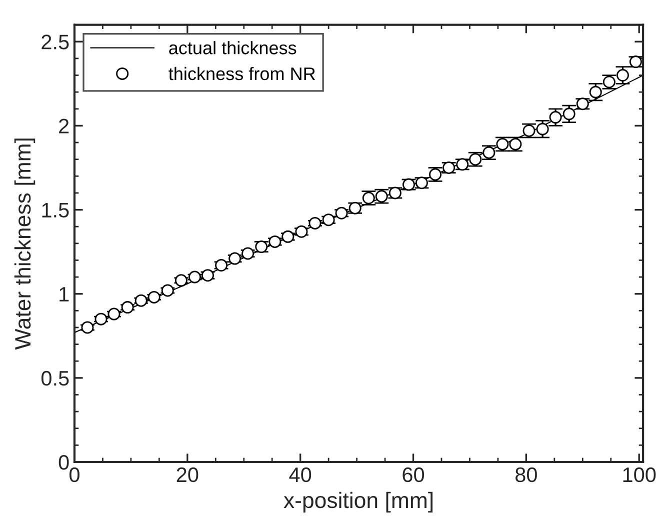 The image size is (665, 528). I want to click on x-axis-title: x-position [mm], so click(358, 502).